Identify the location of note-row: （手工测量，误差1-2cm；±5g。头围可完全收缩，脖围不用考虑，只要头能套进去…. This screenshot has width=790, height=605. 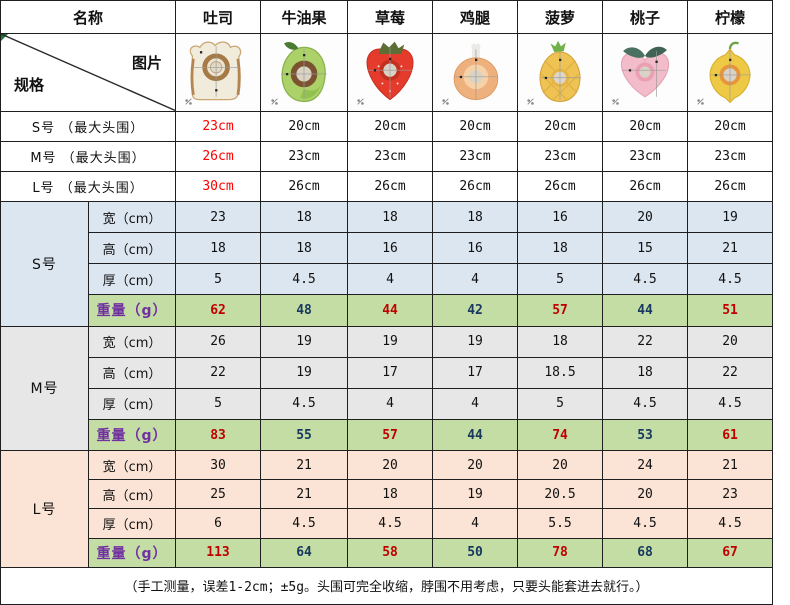
(395, 585).